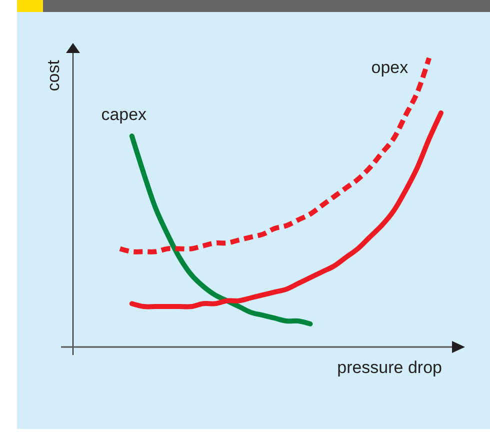 The width and height of the screenshot is (490, 433). Describe the element at coordinates (53, 76) in the screenshot. I see `y-axis-title: cost` at that location.